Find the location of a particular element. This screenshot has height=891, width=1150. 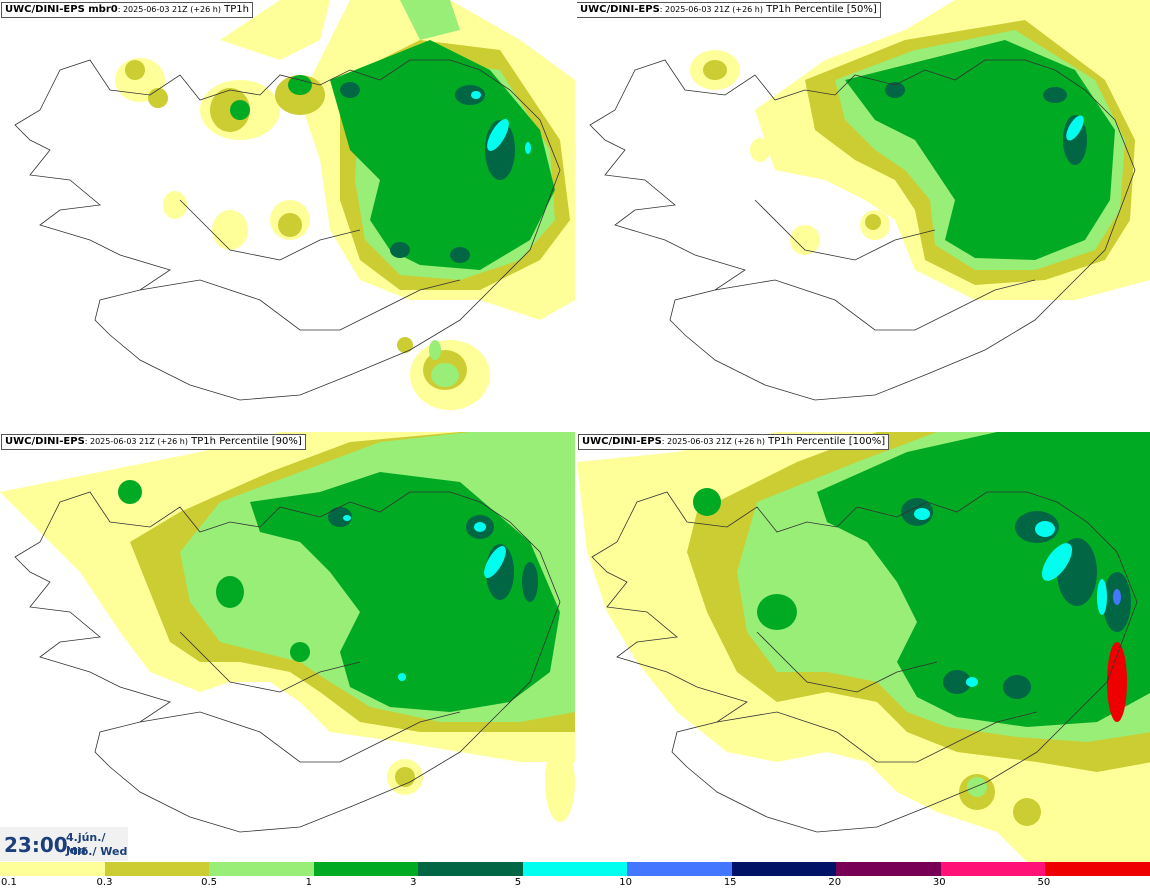

legend-tick-label: 0.3 is located at coordinates (104, 882).